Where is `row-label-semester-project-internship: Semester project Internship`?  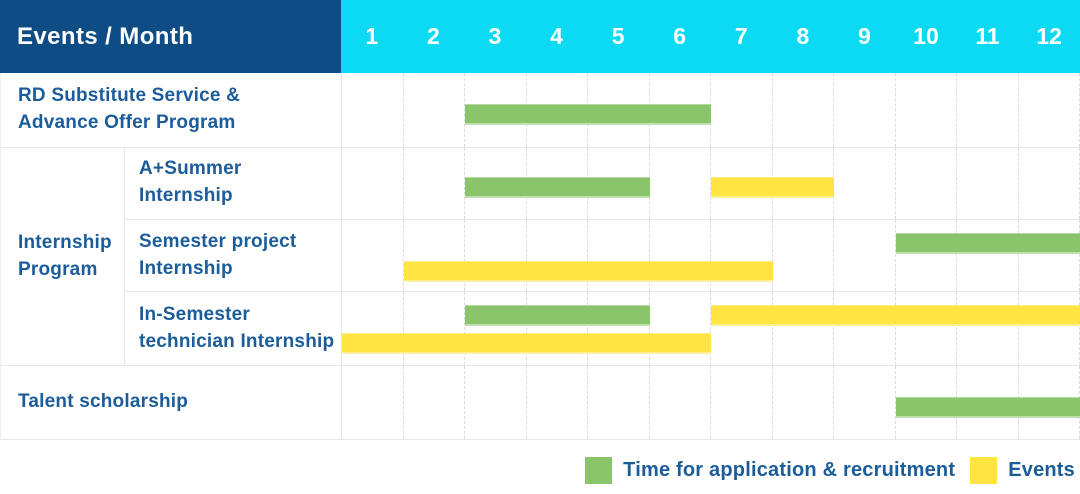 row-label-semester-project-internship: Semester project Internship is located at coordinates (233, 255).